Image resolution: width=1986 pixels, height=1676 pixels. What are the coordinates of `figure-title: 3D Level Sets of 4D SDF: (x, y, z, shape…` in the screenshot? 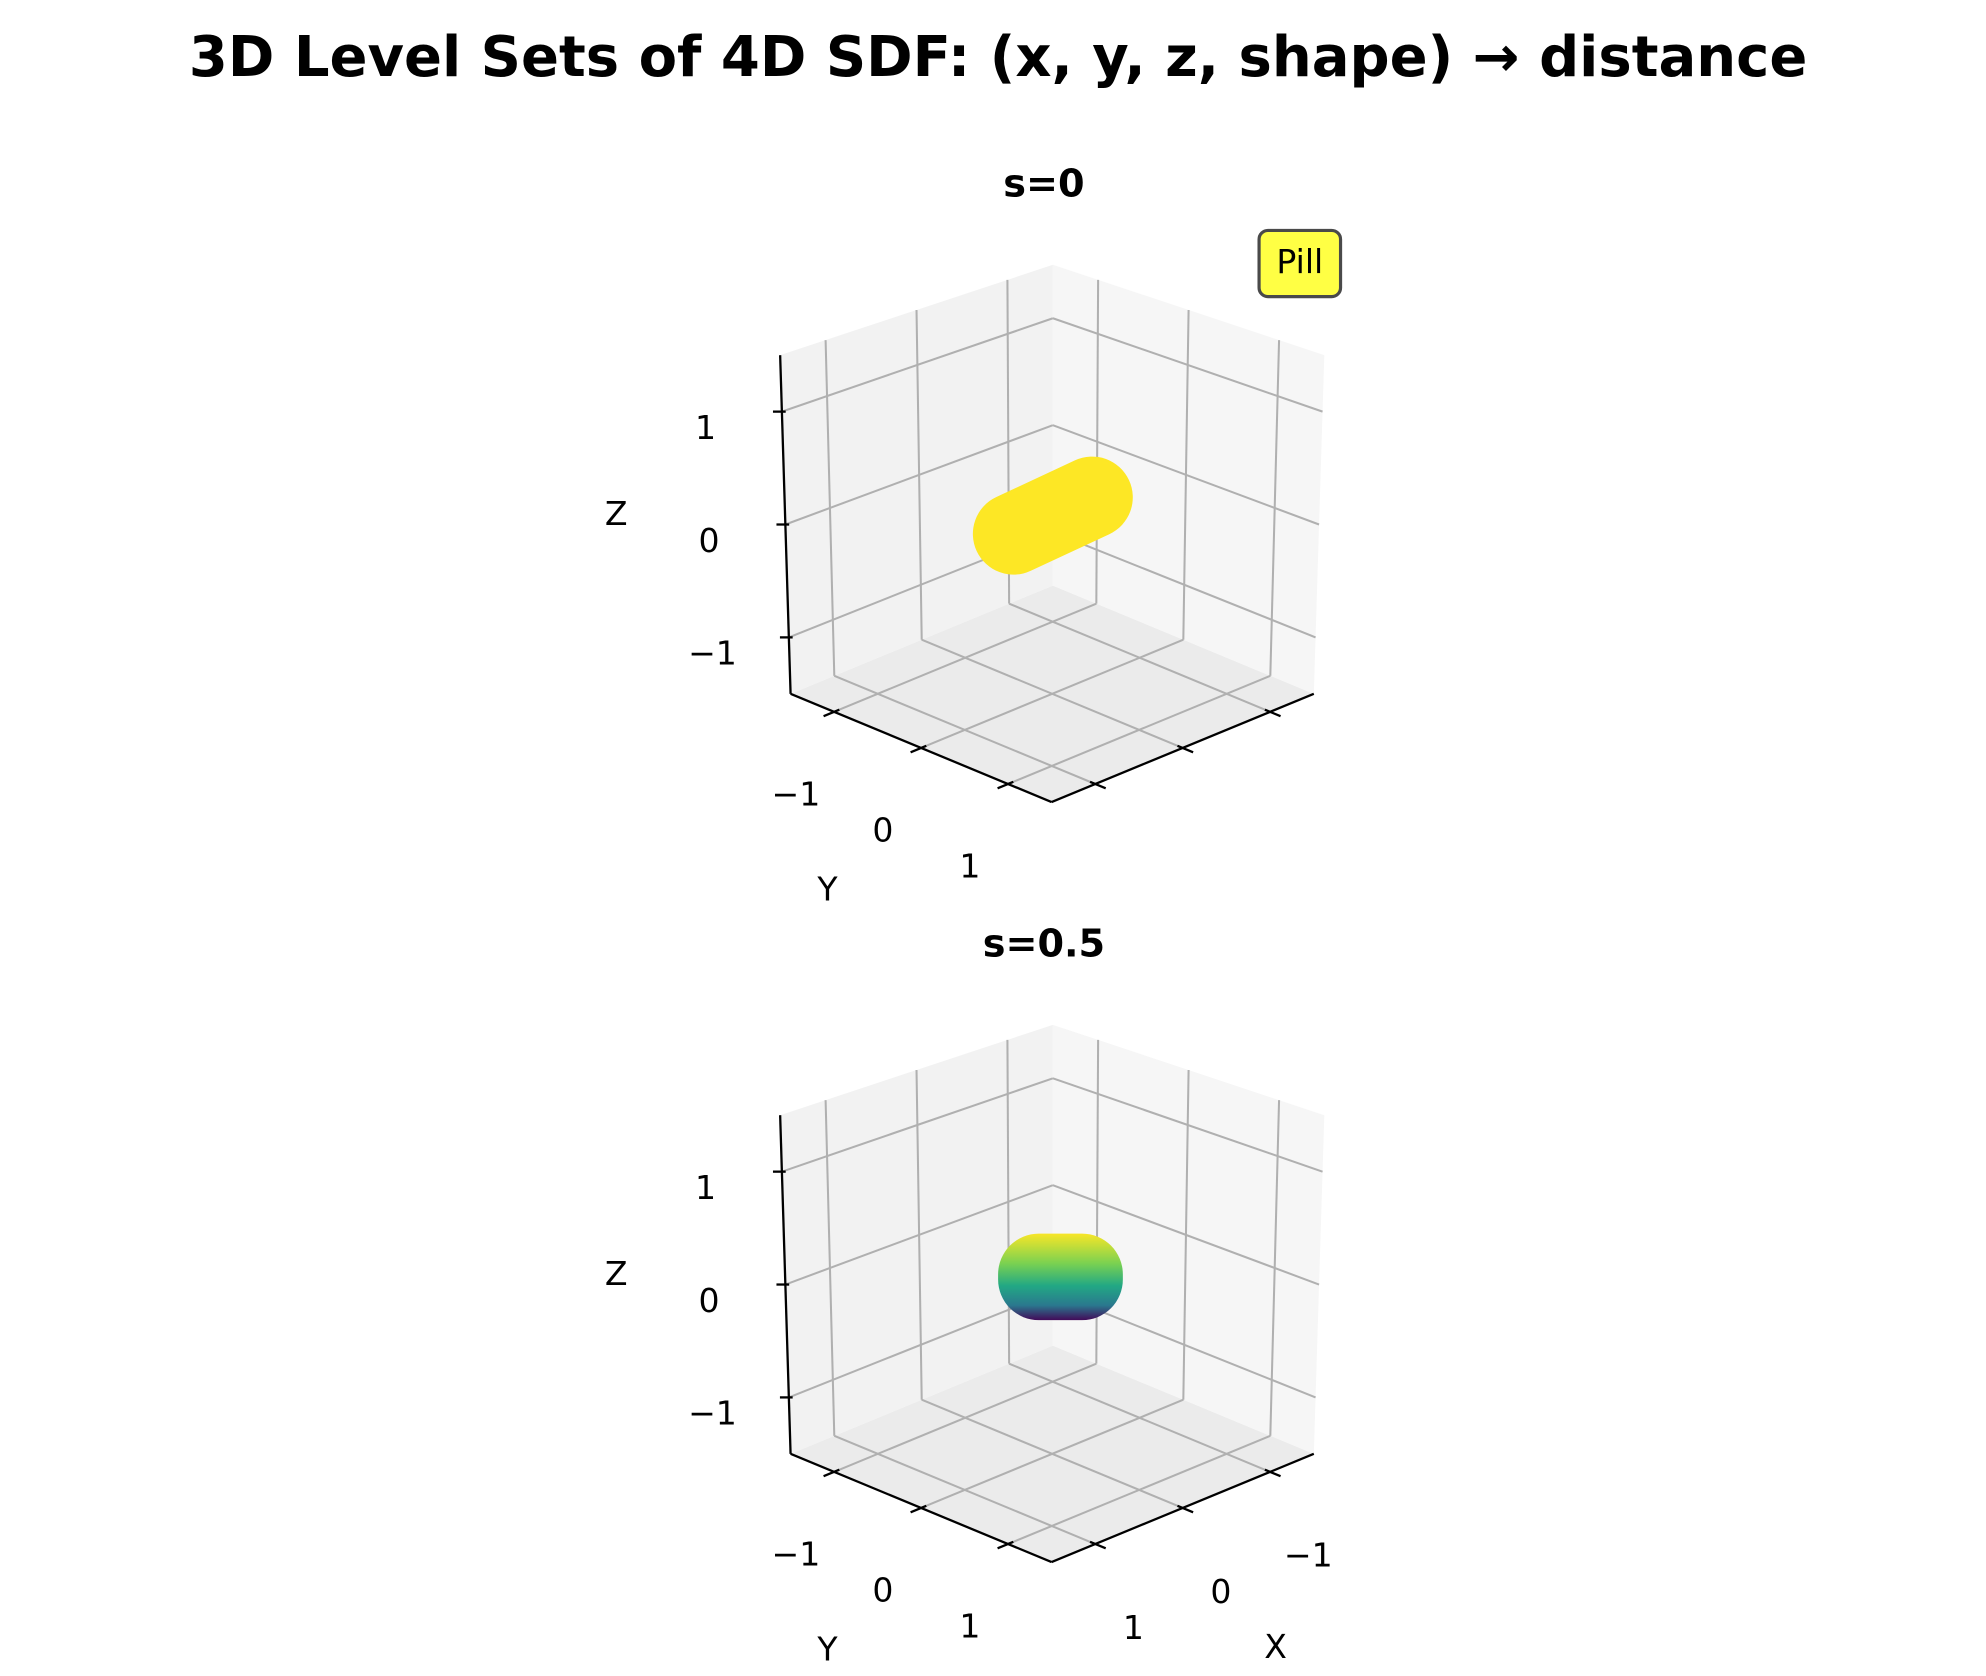 It's located at (998, 57).